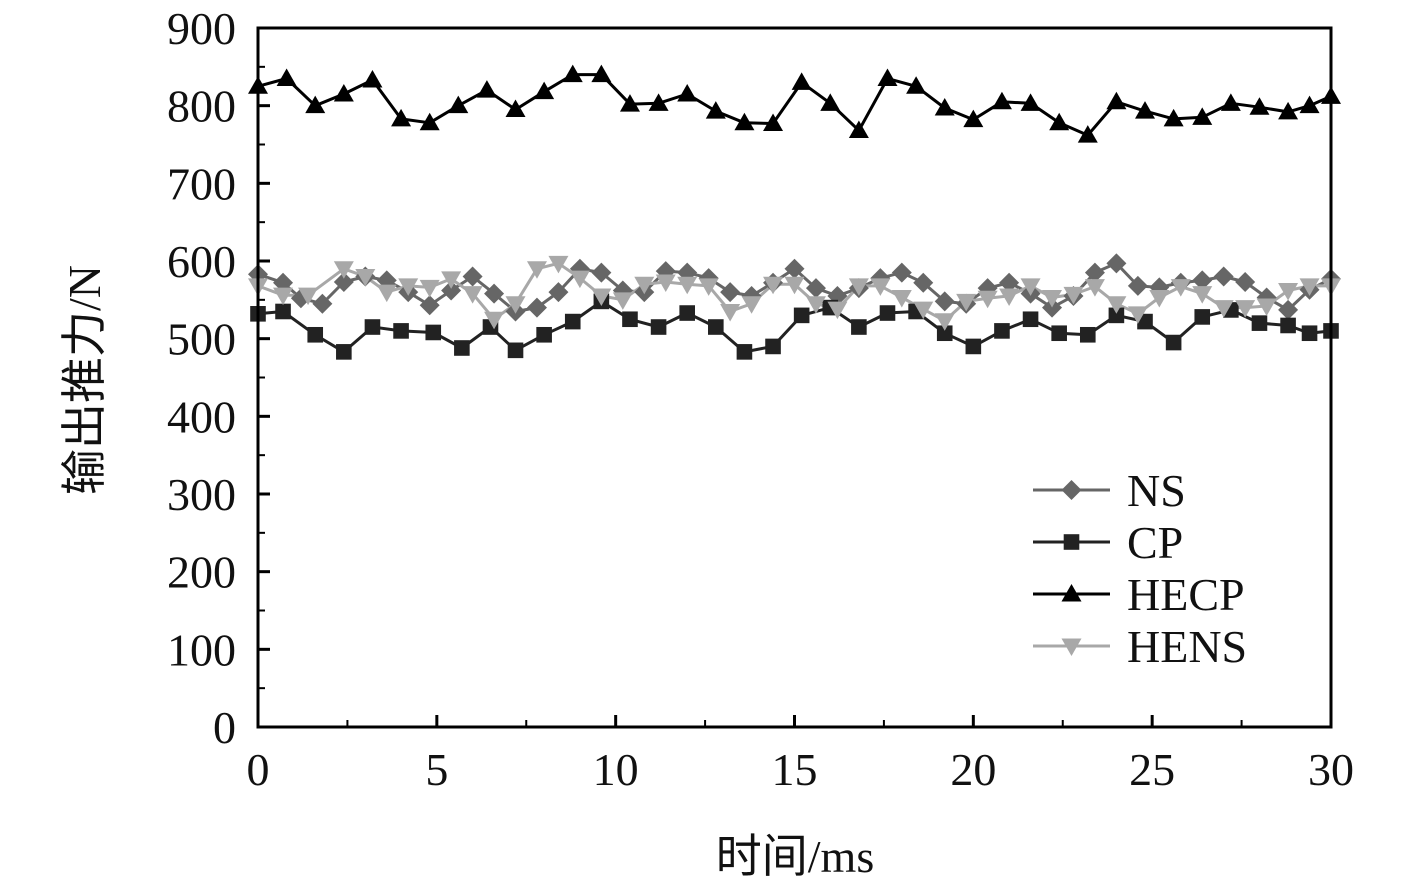 Image resolution: width=1417 pixels, height=891 pixels. Describe the element at coordinates (436, 769) in the screenshot. I see `x-tick-label: 5` at that location.